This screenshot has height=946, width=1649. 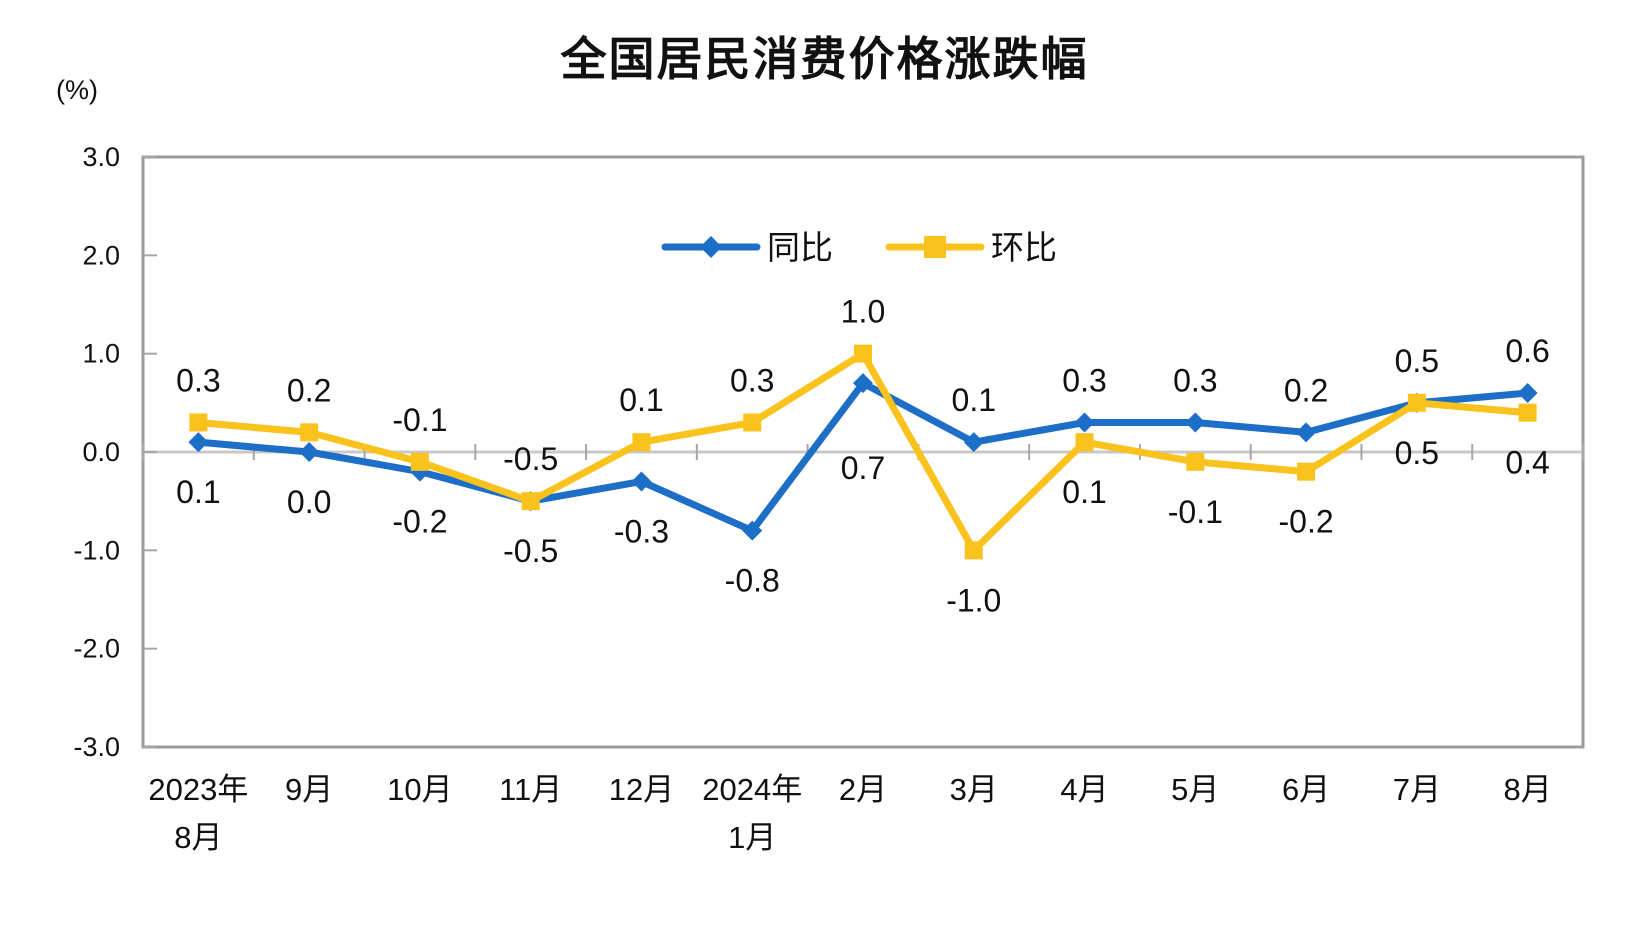 What do you see at coordinates (641, 789) in the screenshot?
I see `x-axis-label: 12月` at bounding box center [641, 789].